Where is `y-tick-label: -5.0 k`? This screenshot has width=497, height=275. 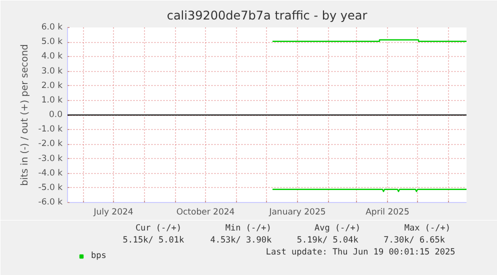 y-tick-label: -5.0 k is located at coordinates (50, 187).